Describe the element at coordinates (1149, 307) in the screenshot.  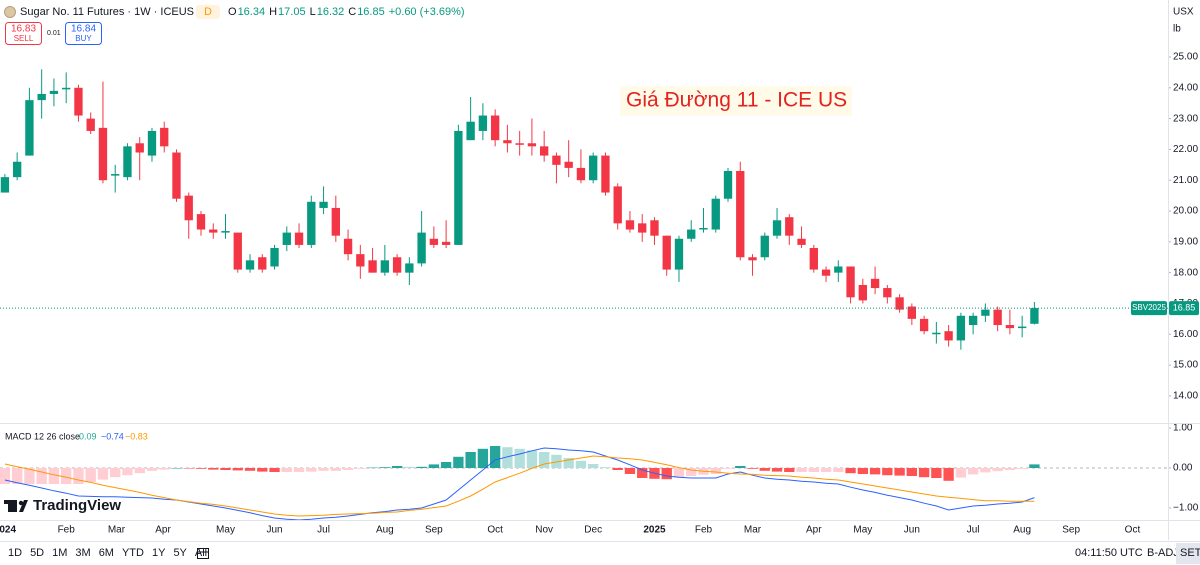
I see `last-label: SBV2025` at that location.